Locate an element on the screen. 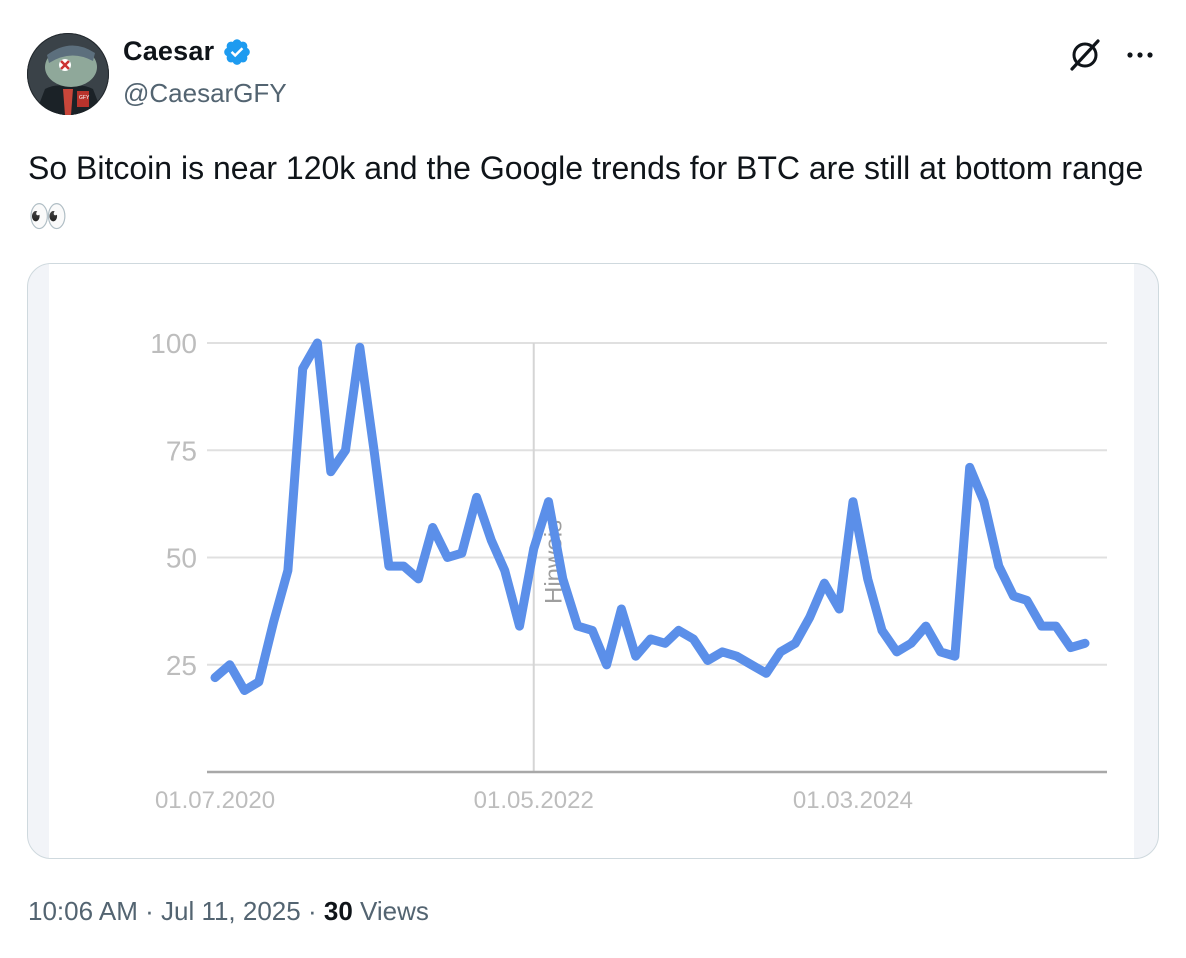 The image size is (1186, 958). views-count: 30 is located at coordinates (338, 911).